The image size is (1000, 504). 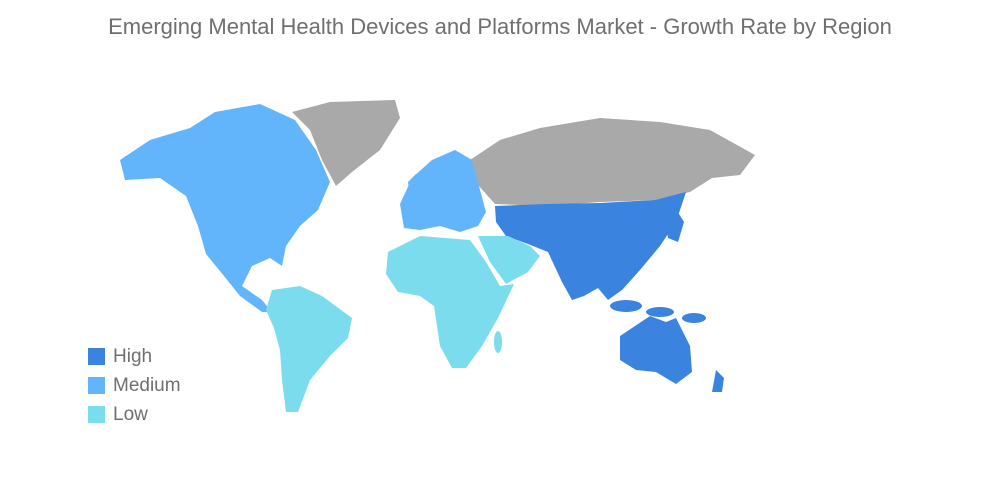 What do you see at coordinates (346, 143) in the screenshot?
I see `greenland` at bounding box center [346, 143].